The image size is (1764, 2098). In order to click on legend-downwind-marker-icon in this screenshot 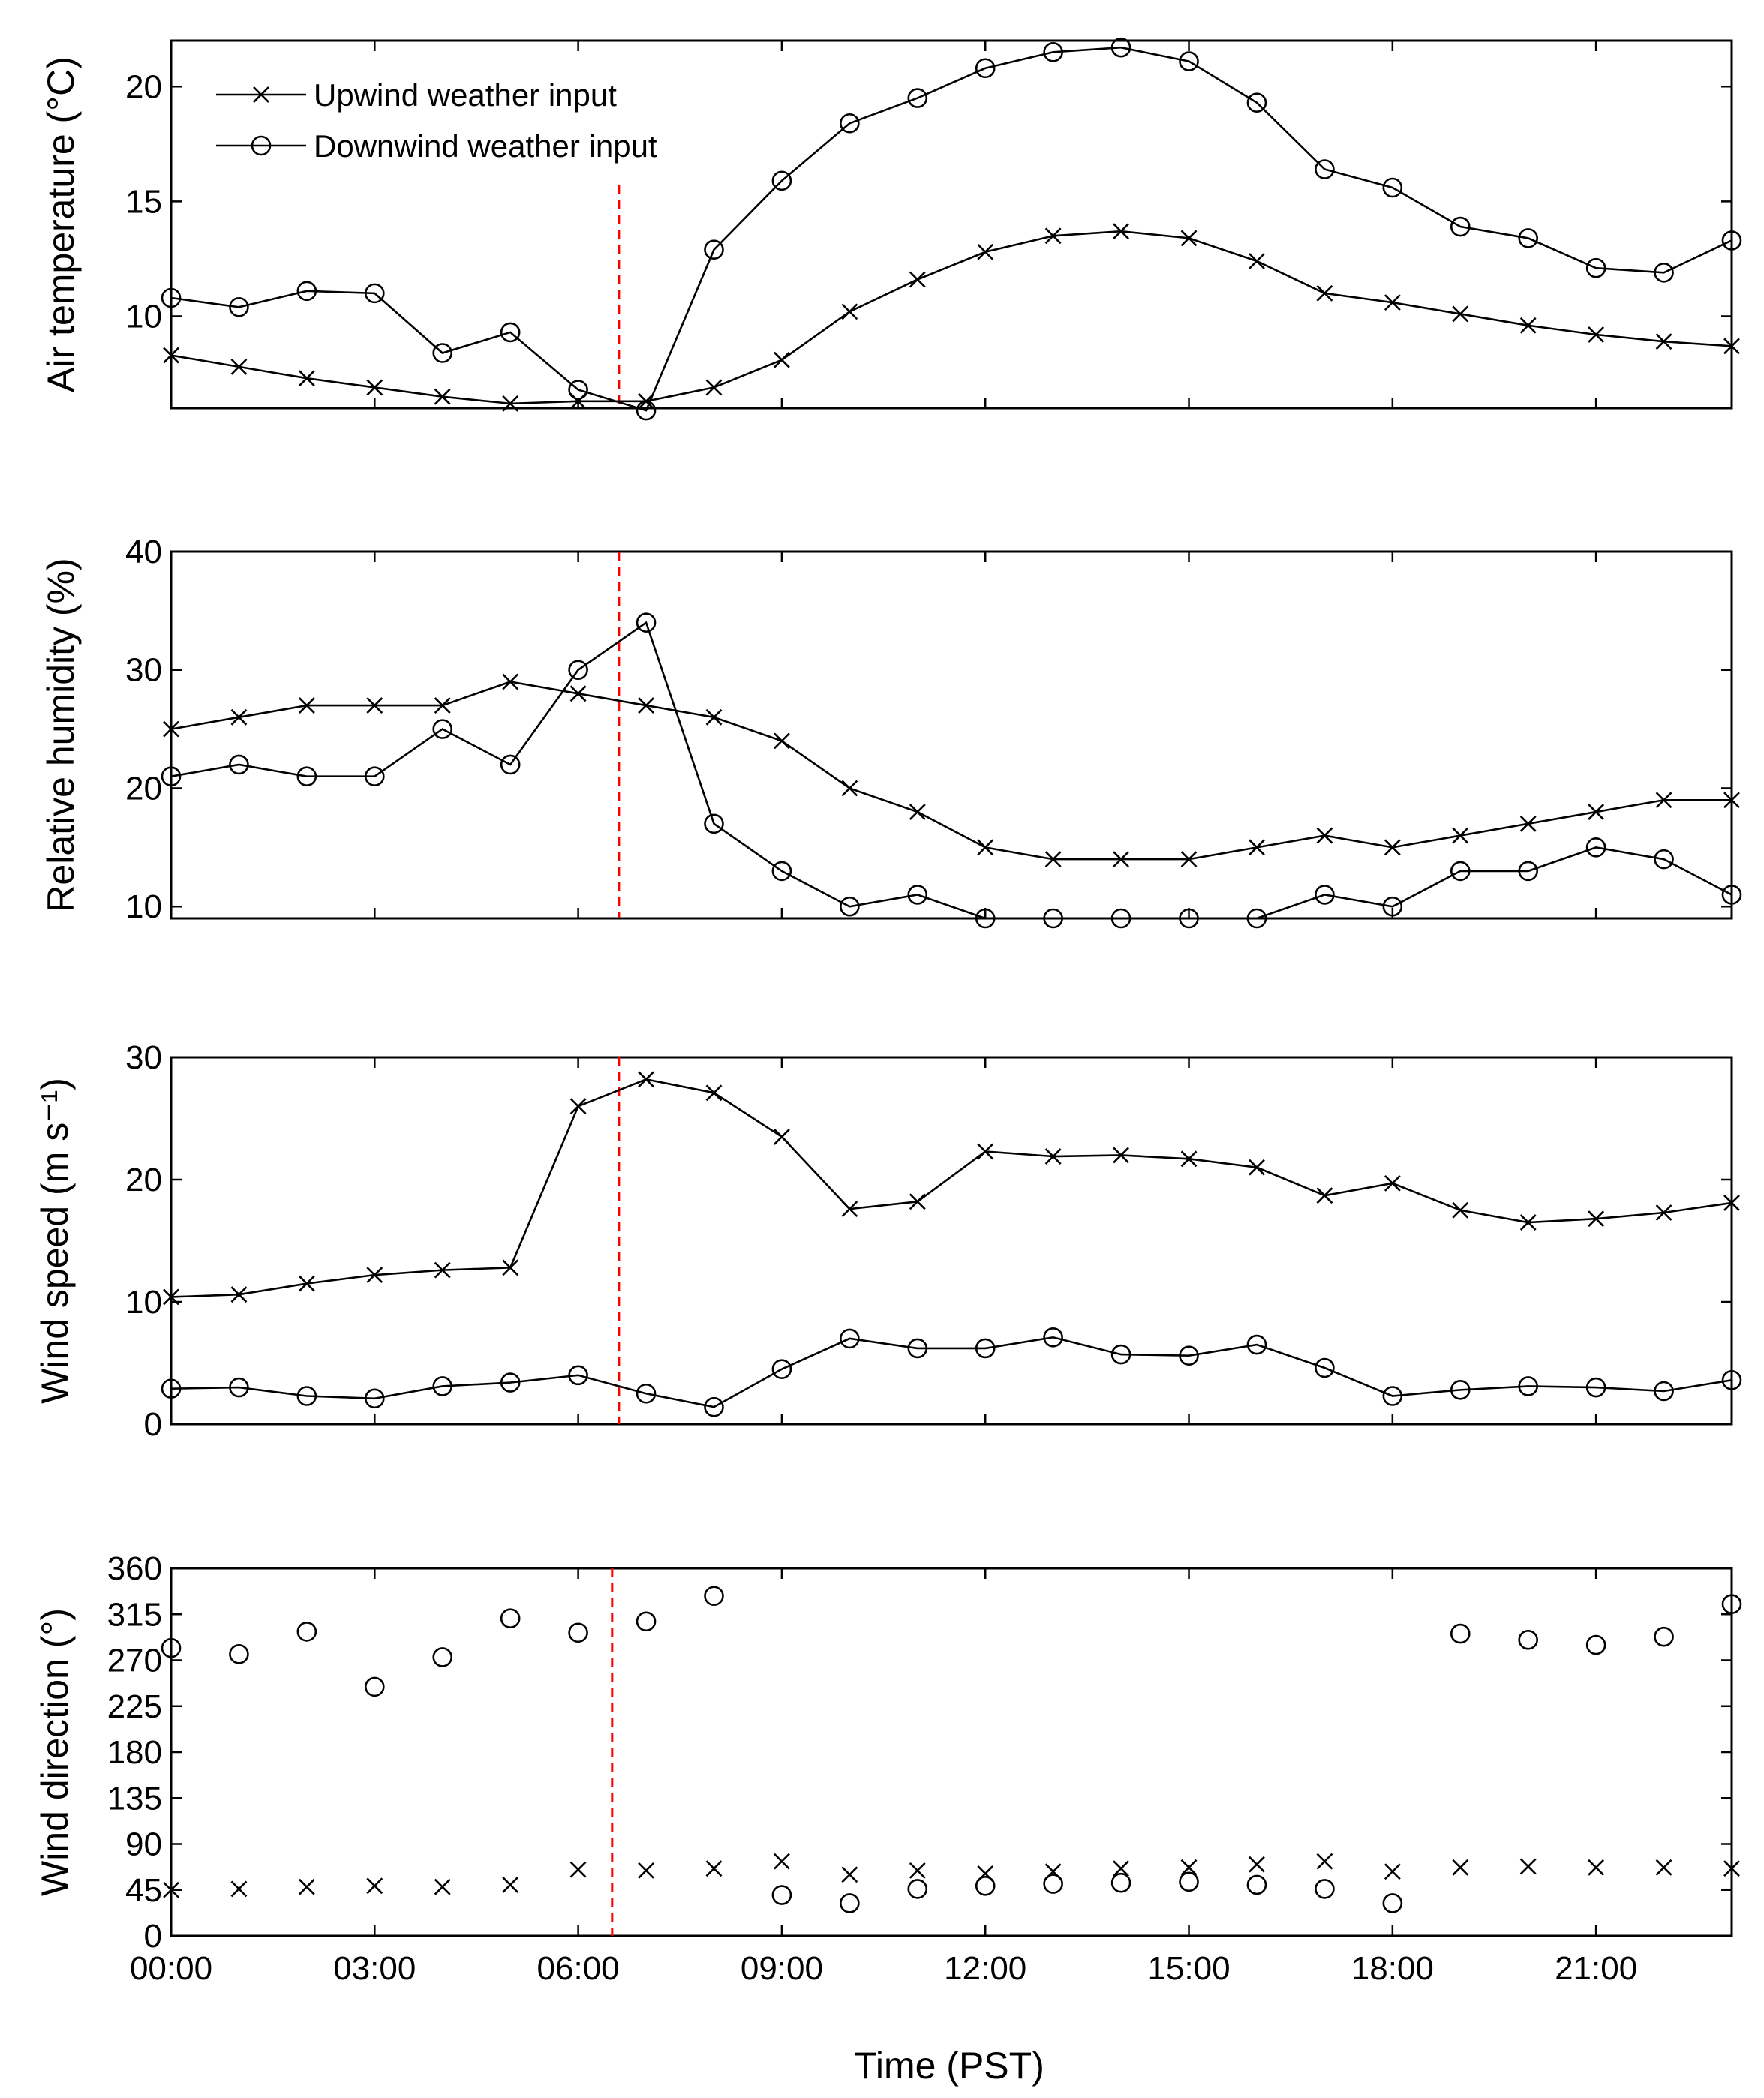, I will do `click(261, 145)`.